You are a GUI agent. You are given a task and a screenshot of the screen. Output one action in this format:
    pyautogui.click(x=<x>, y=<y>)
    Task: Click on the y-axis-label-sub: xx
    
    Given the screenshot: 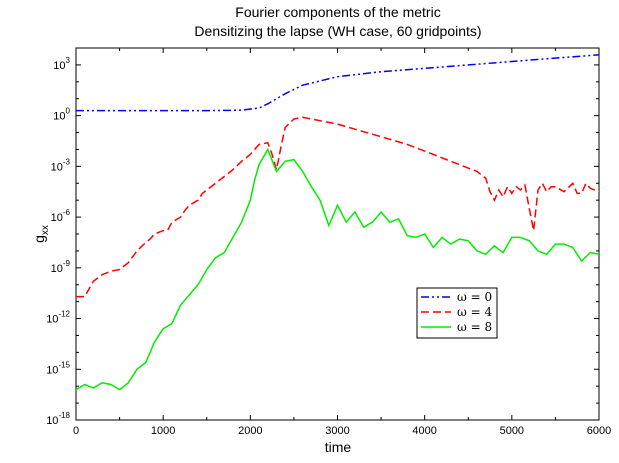 What is the action you would take?
    pyautogui.click(x=45, y=230)
    